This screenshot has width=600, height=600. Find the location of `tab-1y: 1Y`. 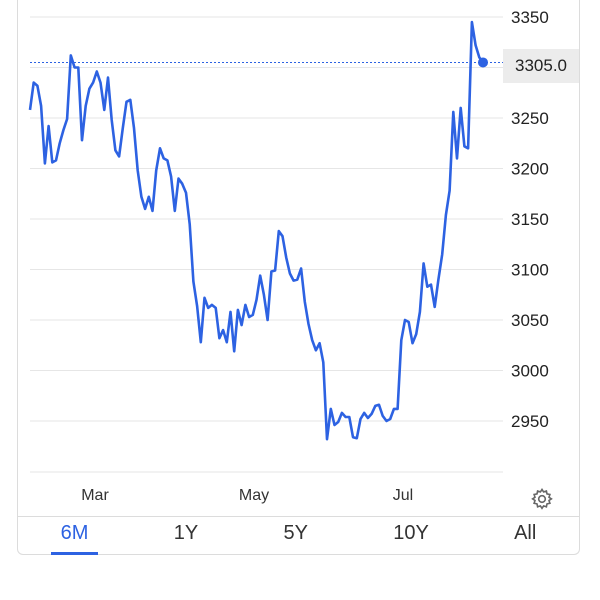

tab-1y: 1Y is located at coordinates (186, 533).